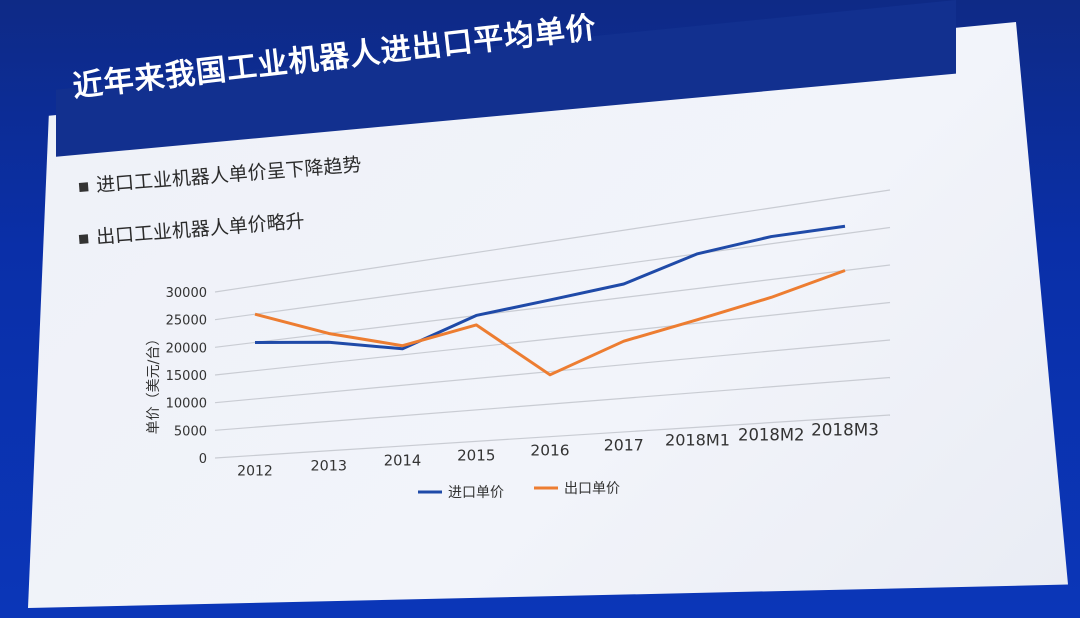 The image size is (1080, 618). What do you see at coordinates (154, 383) in the screenshot?
I see `y-axis-label: 单价（美元/台）` at bounding box center [154, 383].